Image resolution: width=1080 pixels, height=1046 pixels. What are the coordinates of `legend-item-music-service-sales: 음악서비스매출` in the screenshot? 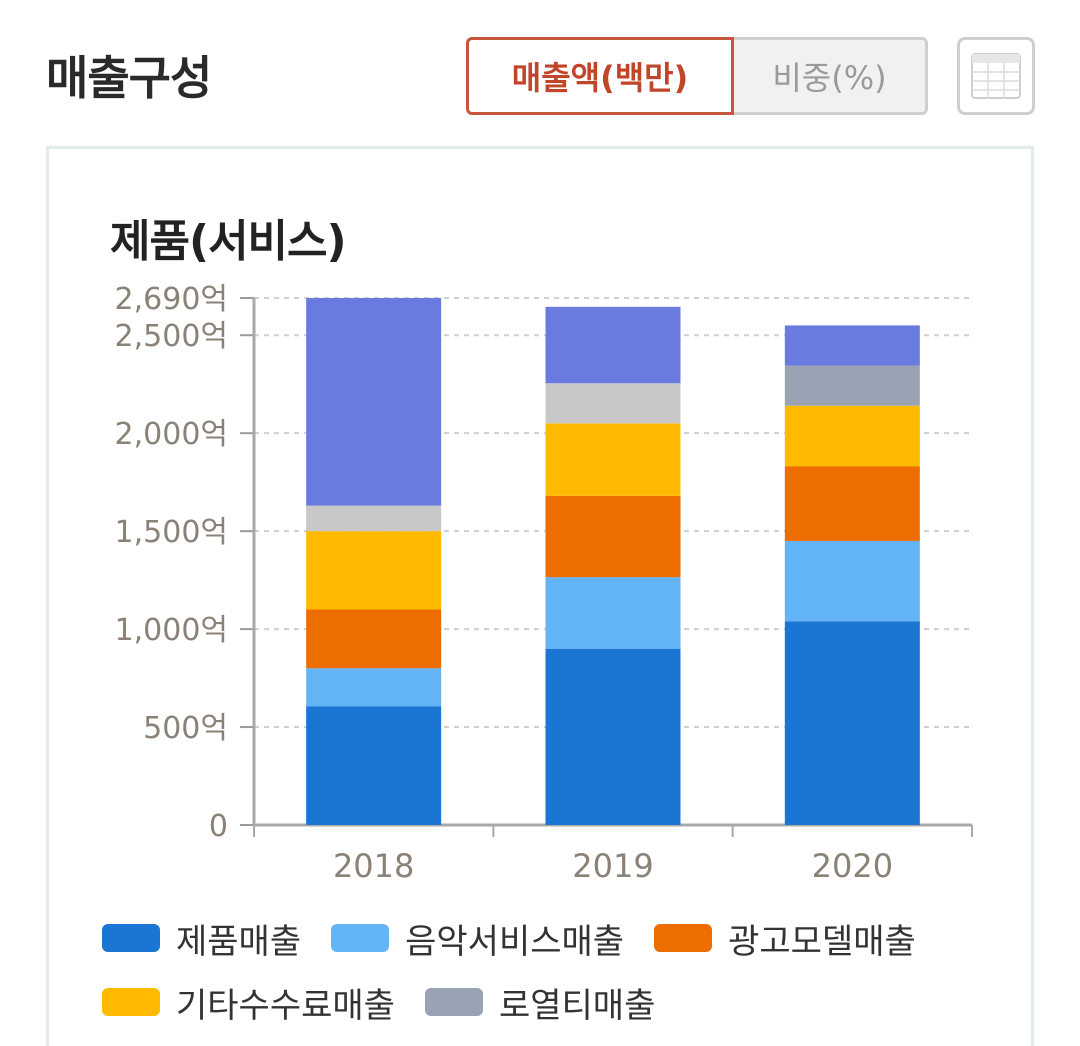 It's located at (477, 938).